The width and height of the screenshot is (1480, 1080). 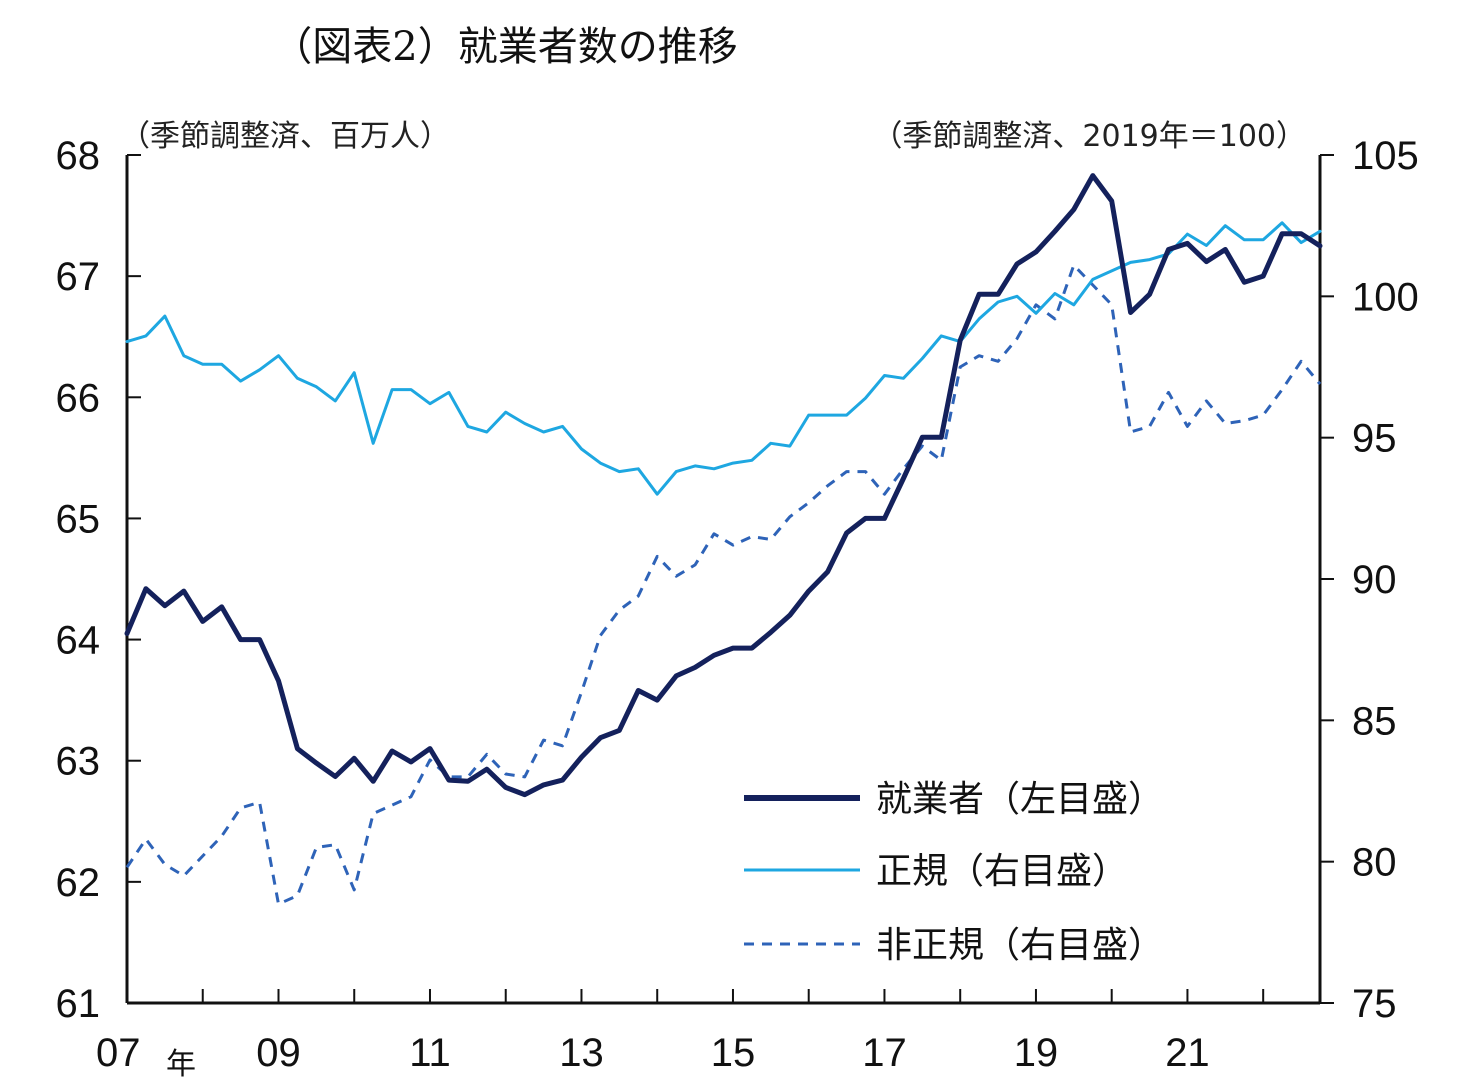 What do you see at coordinates (1385, 156) in the screenshot?
I see `right-tick-label: 105` at bounding box center [1385, 156].